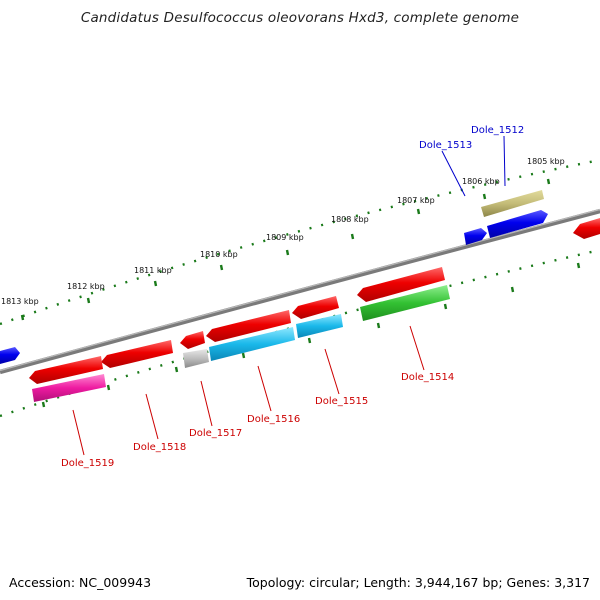  Describe the element at coordinates (586, 228) in the screenshot. I see `gene-red-edge` at that location.